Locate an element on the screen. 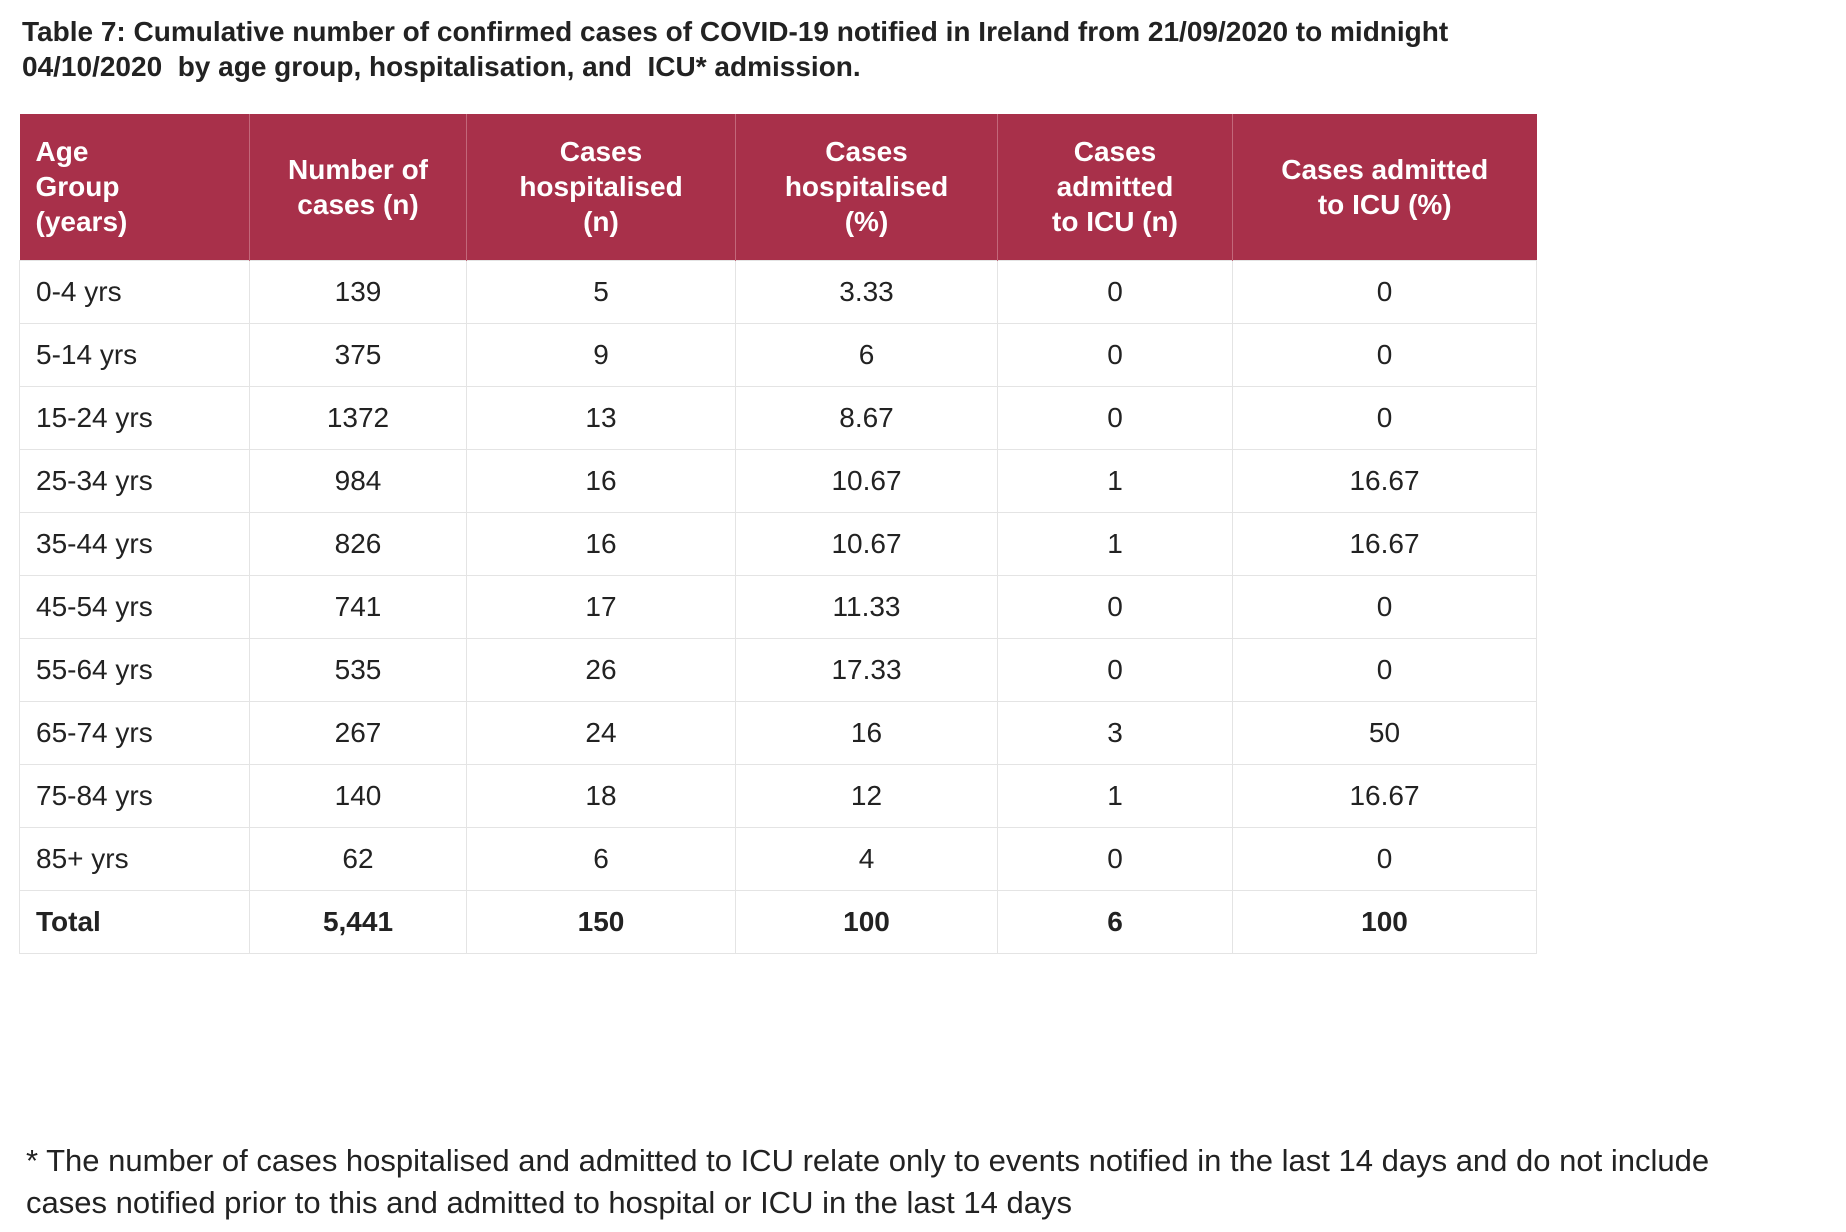 Image resolution: width=1846 pixels, height=1232 pixels. cell-hospitalised-pct: 8.67 is located at coordinates (866, 417).